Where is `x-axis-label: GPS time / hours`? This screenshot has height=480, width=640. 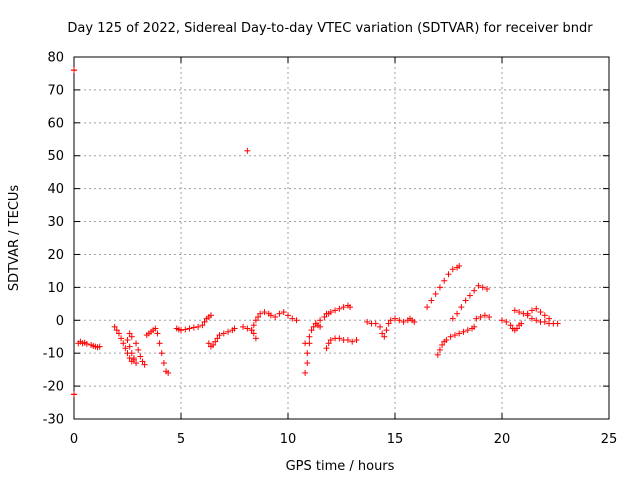
x-axis-label: GPS time / hours is located at coordinates (340, 466).